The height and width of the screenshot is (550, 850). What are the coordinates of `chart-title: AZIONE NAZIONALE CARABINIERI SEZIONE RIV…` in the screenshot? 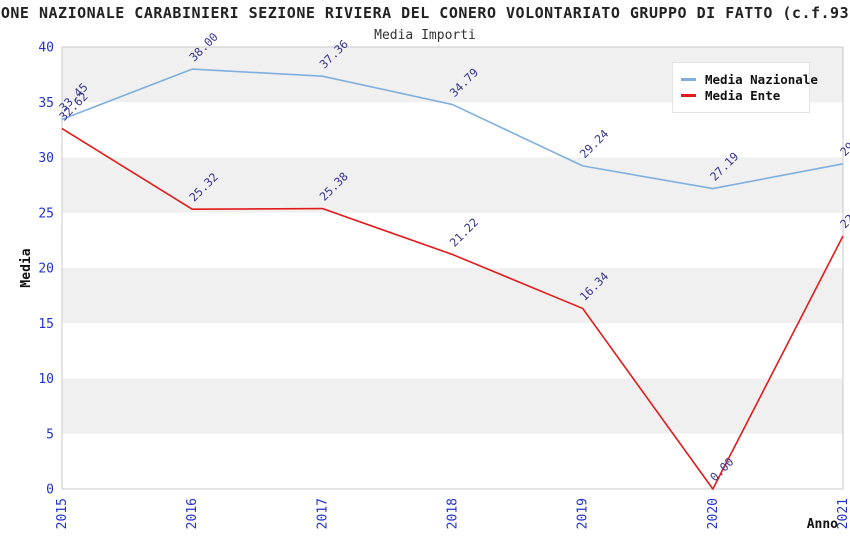 It's located at (425, 13).